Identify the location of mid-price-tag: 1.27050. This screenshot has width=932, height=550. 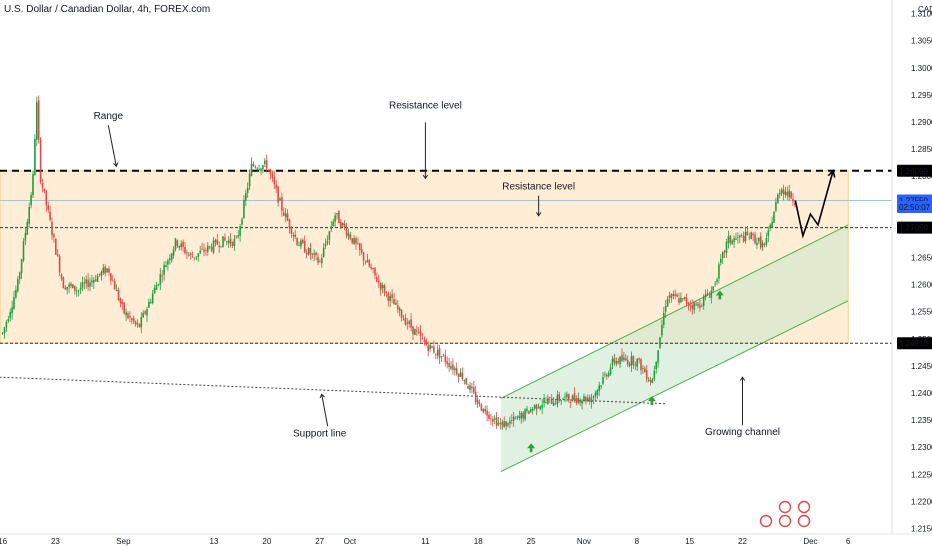
(913, 228).